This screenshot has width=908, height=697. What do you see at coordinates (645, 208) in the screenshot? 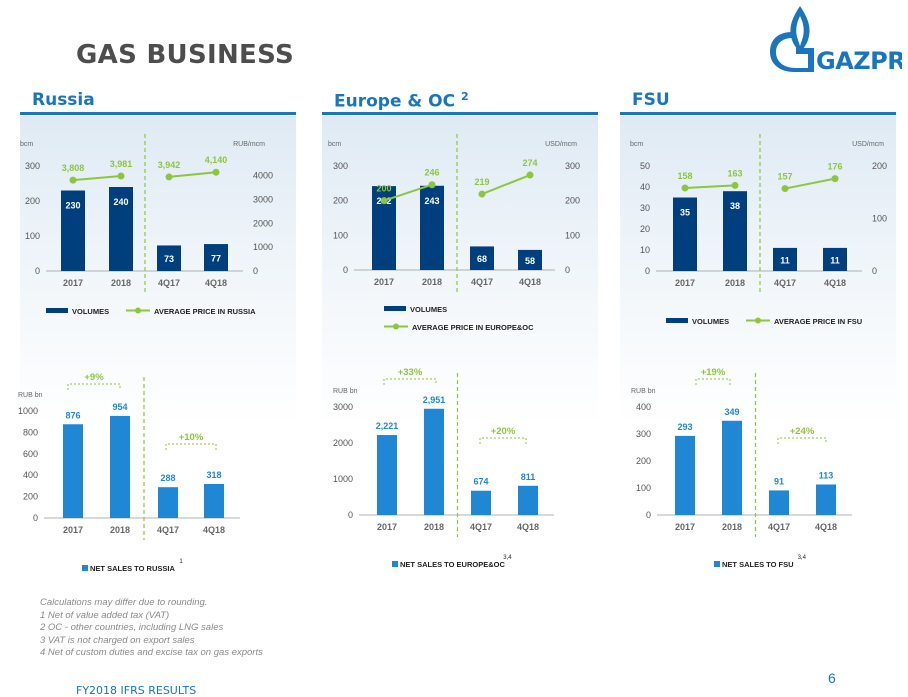
I see `y-tick-label: 30` at bounding box center [645, 208].